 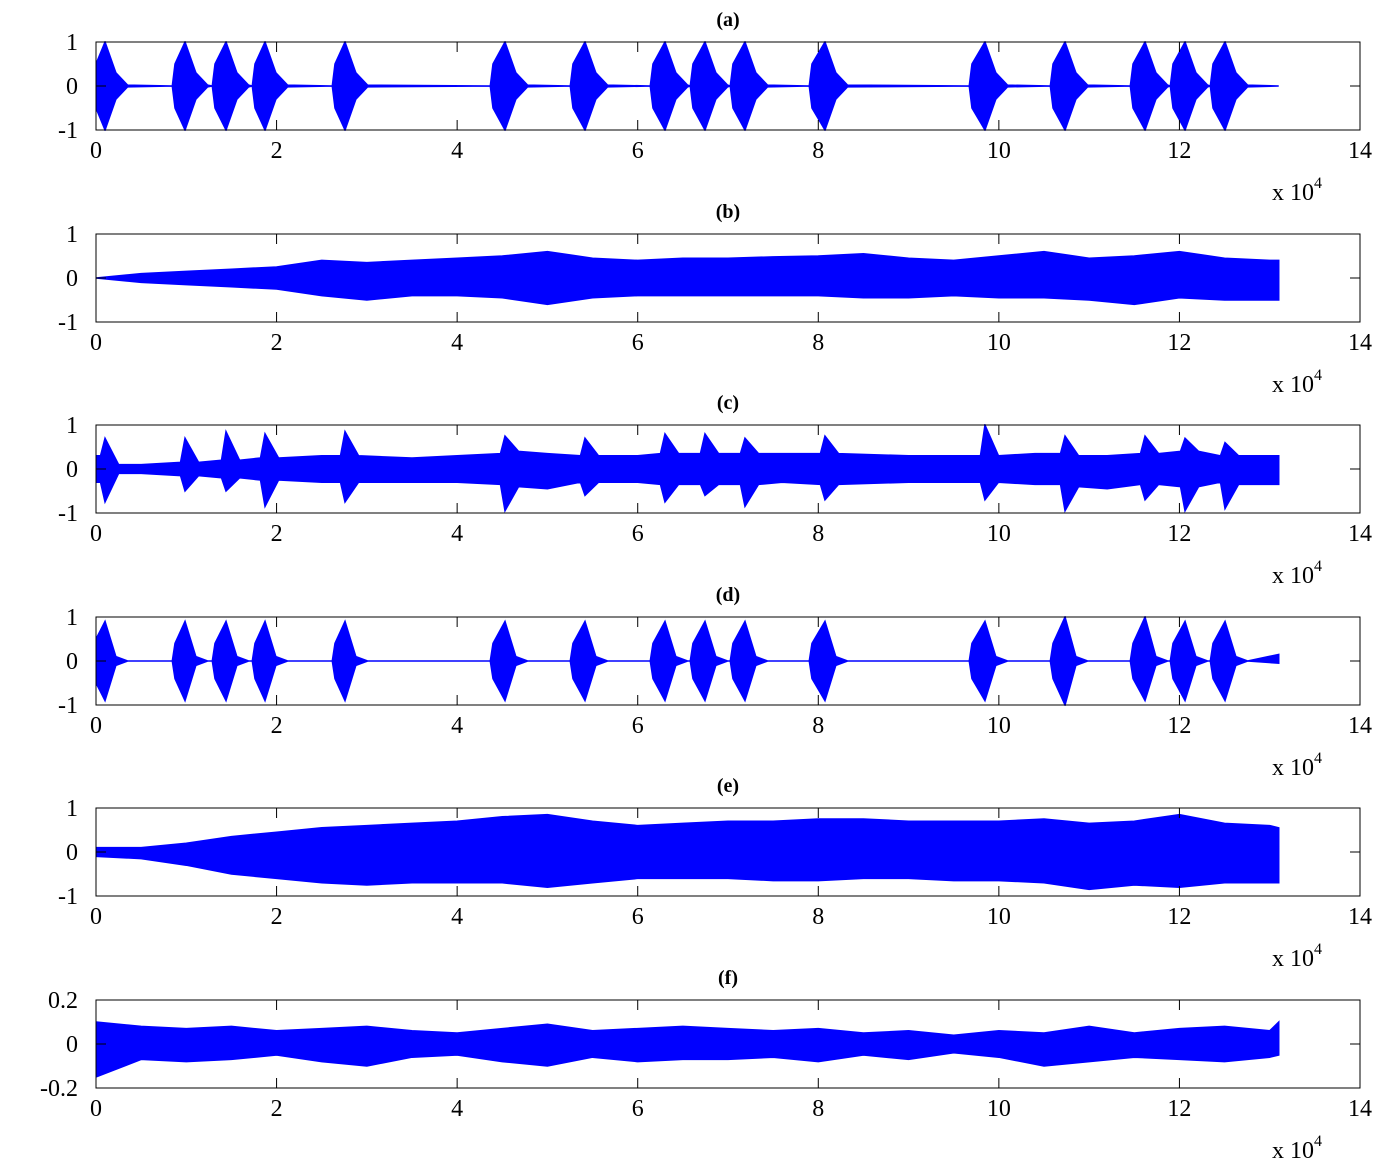 What do you see at coordinates (728, 212) in the screenshot?
I see `subplot-title: (b)` at bounding box center [728, 212].